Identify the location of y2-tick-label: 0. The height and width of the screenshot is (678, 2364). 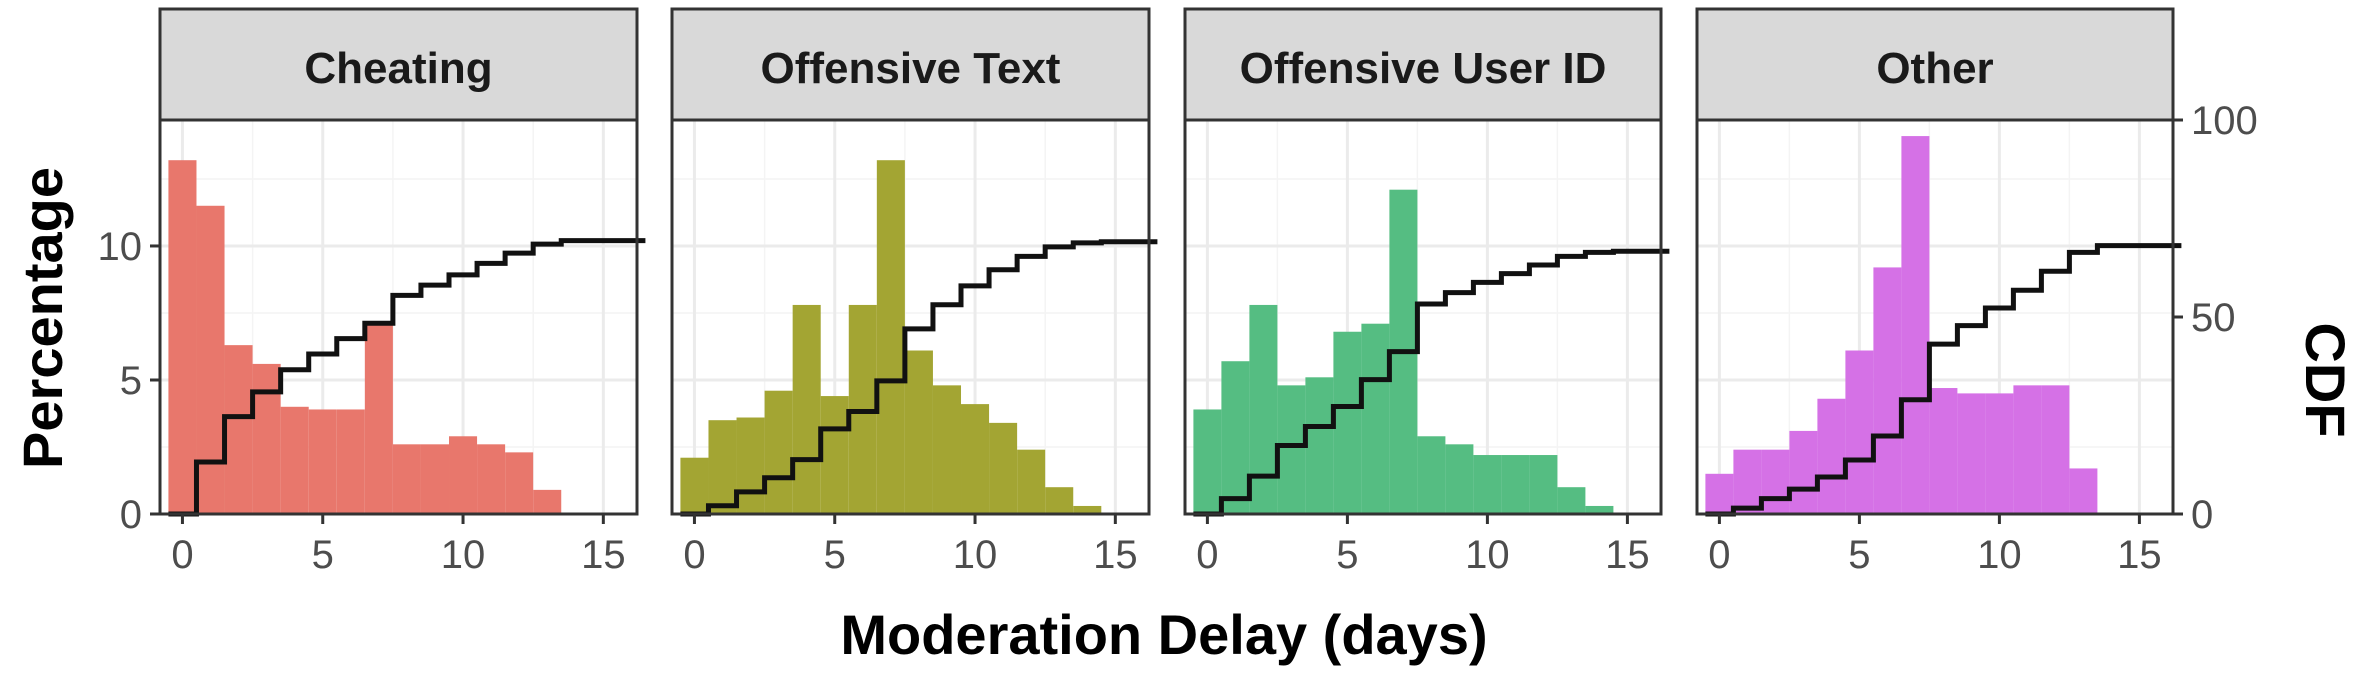
(2202, 515).